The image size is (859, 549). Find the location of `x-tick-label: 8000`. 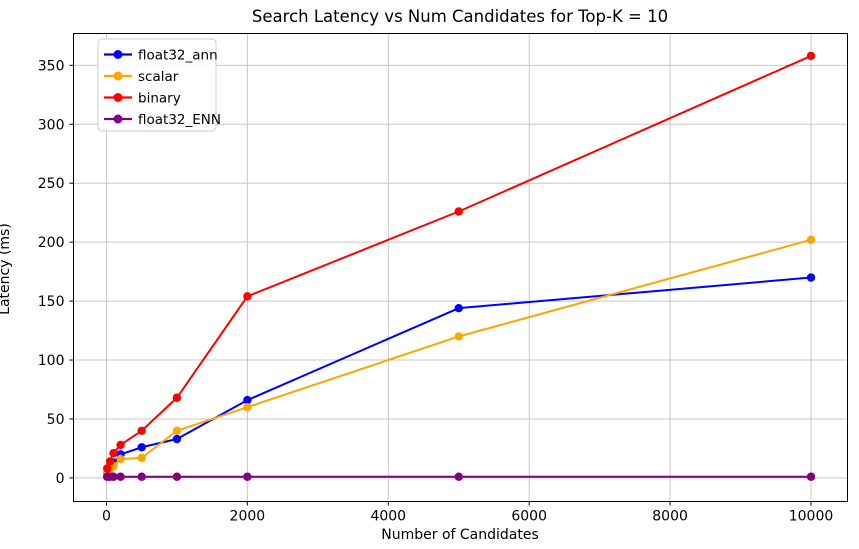

x-tick-label: 8000 is located at coordinates (670, 517).